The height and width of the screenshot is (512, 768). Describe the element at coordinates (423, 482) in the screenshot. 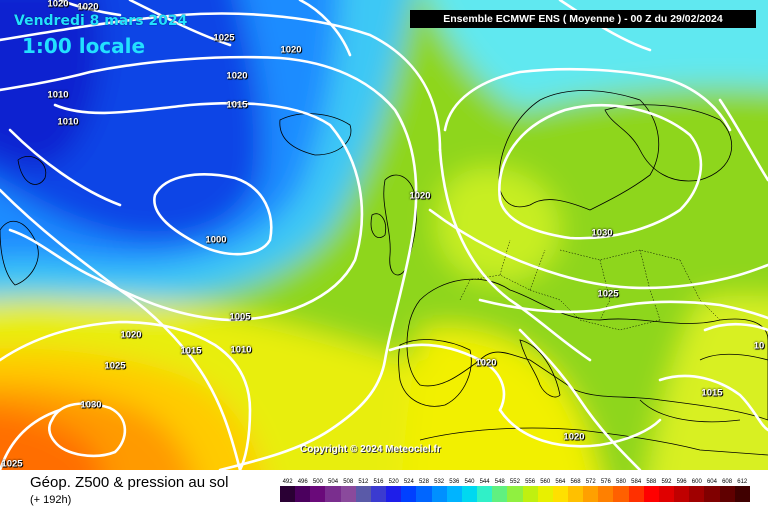

I see `color-scale-tick: 528` at that location.